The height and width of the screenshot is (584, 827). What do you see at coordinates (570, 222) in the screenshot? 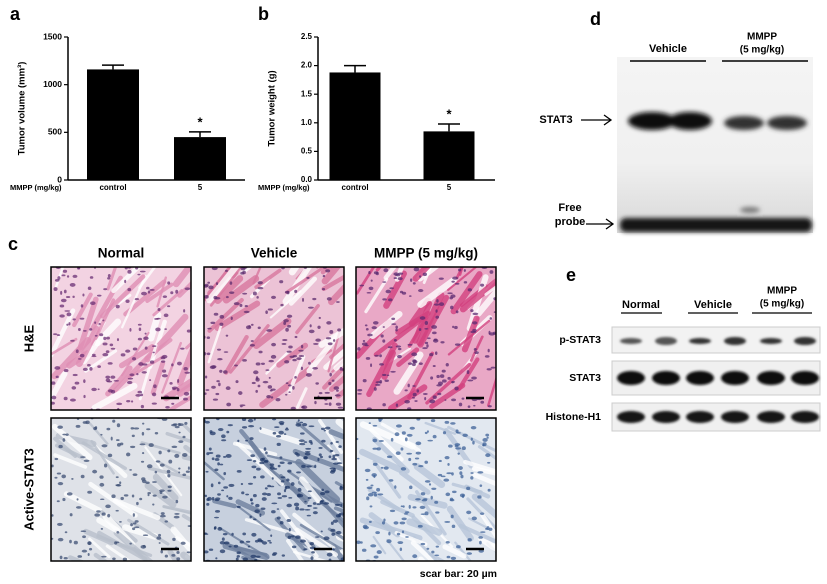
I see `band-label: probe` at bounding box center [570, 222].